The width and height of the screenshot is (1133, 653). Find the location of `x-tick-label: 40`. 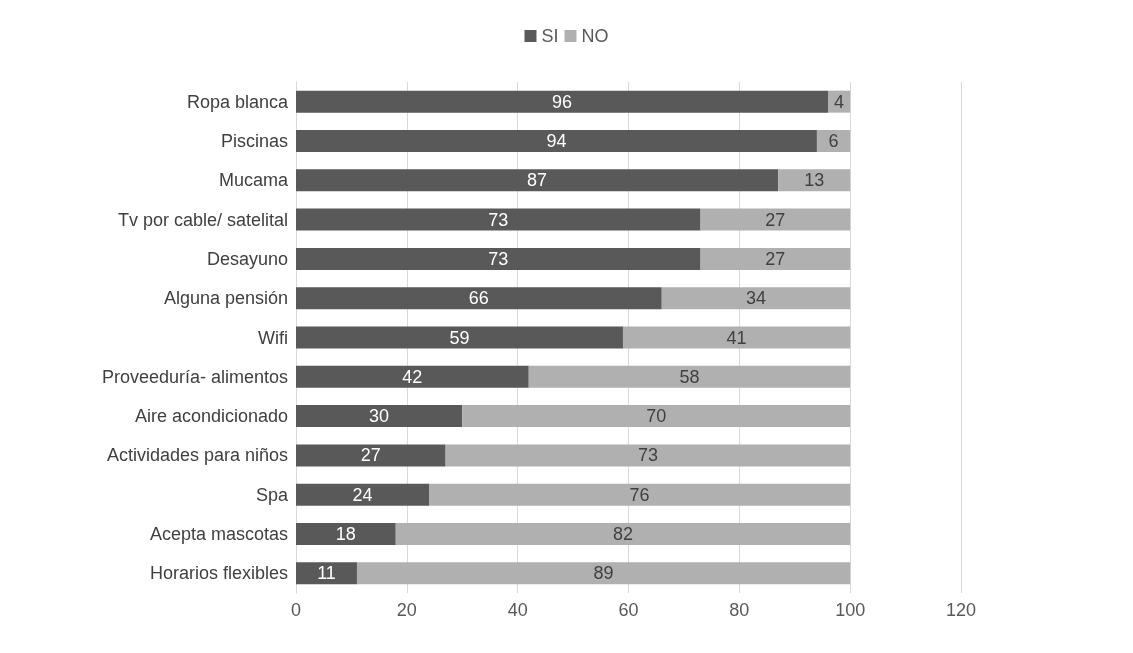

x-tick-label: 40 is located at coordinates (517, 610).